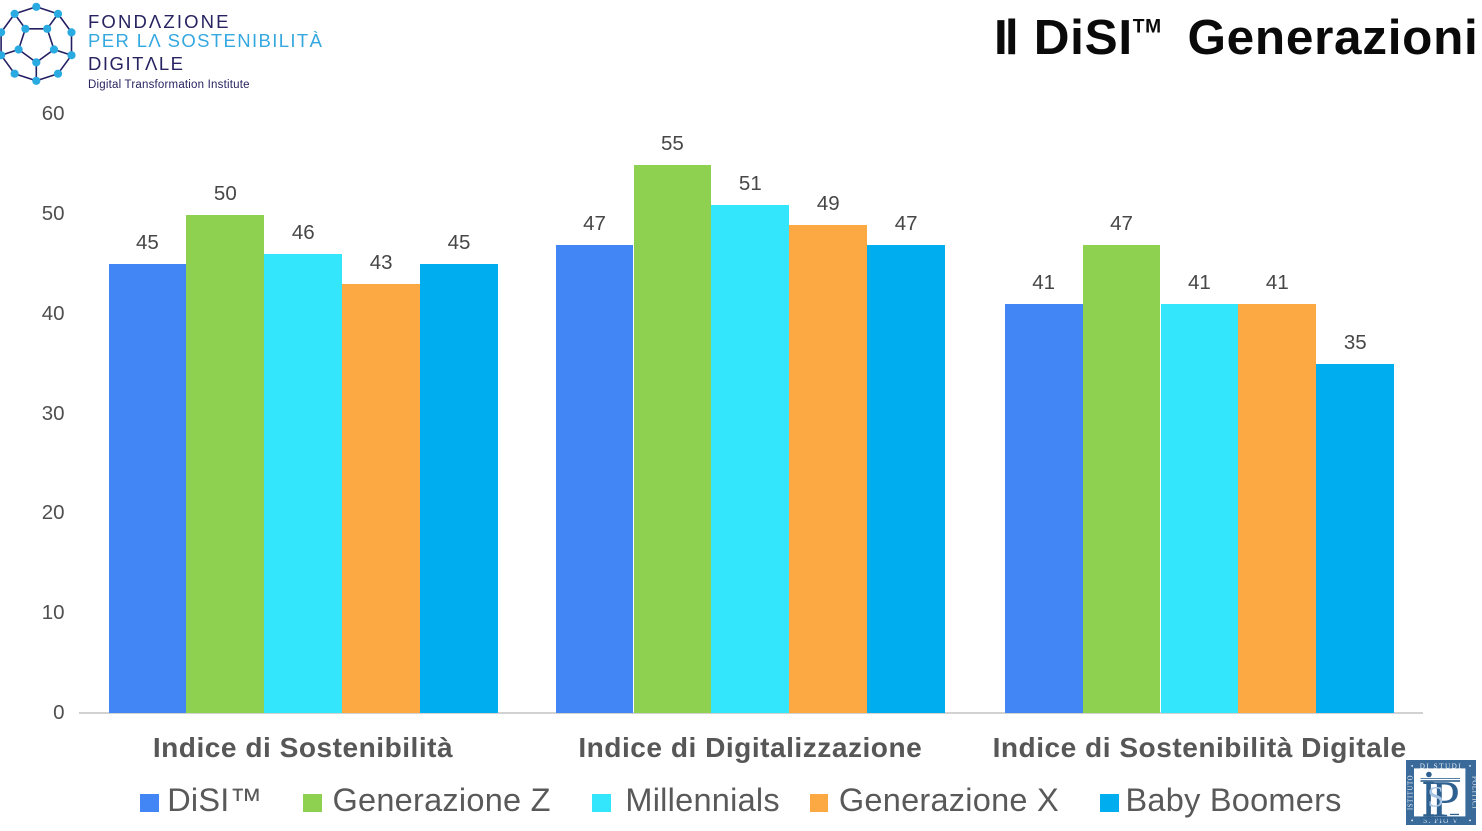 Image resolution: width=1482 pixels, height=831 pixels. I want to click on svg-text: ISTITUTO, so click(1410, 792).